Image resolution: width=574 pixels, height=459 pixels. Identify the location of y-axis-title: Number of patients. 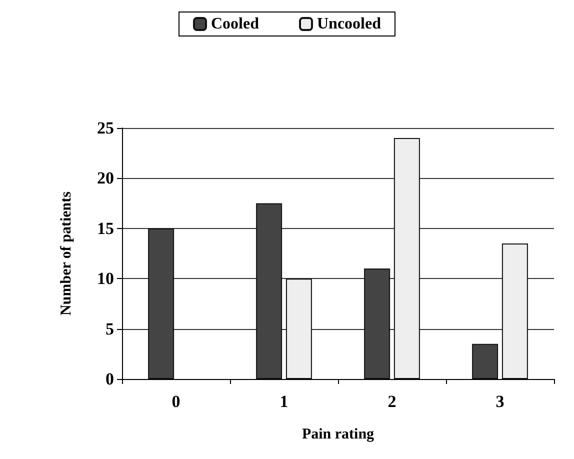
(66, 253).